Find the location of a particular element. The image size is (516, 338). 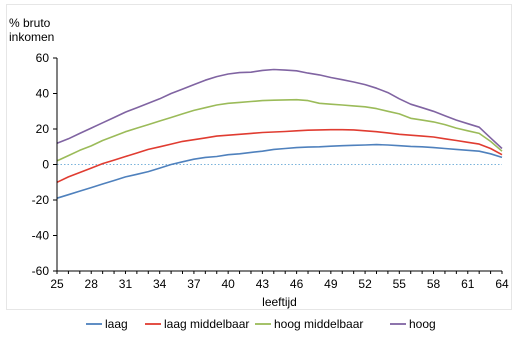

y-tick-label: -40 is located at coordinates (41, 236).